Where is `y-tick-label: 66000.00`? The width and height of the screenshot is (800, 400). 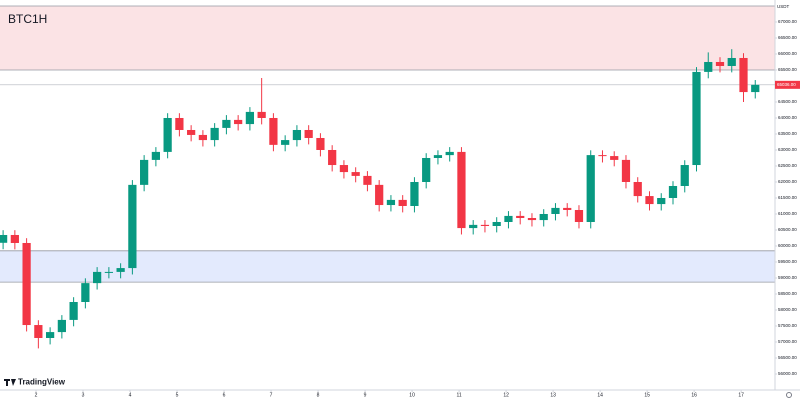
y-tick-label: 66000.00 is located at coordinates (787, 53).